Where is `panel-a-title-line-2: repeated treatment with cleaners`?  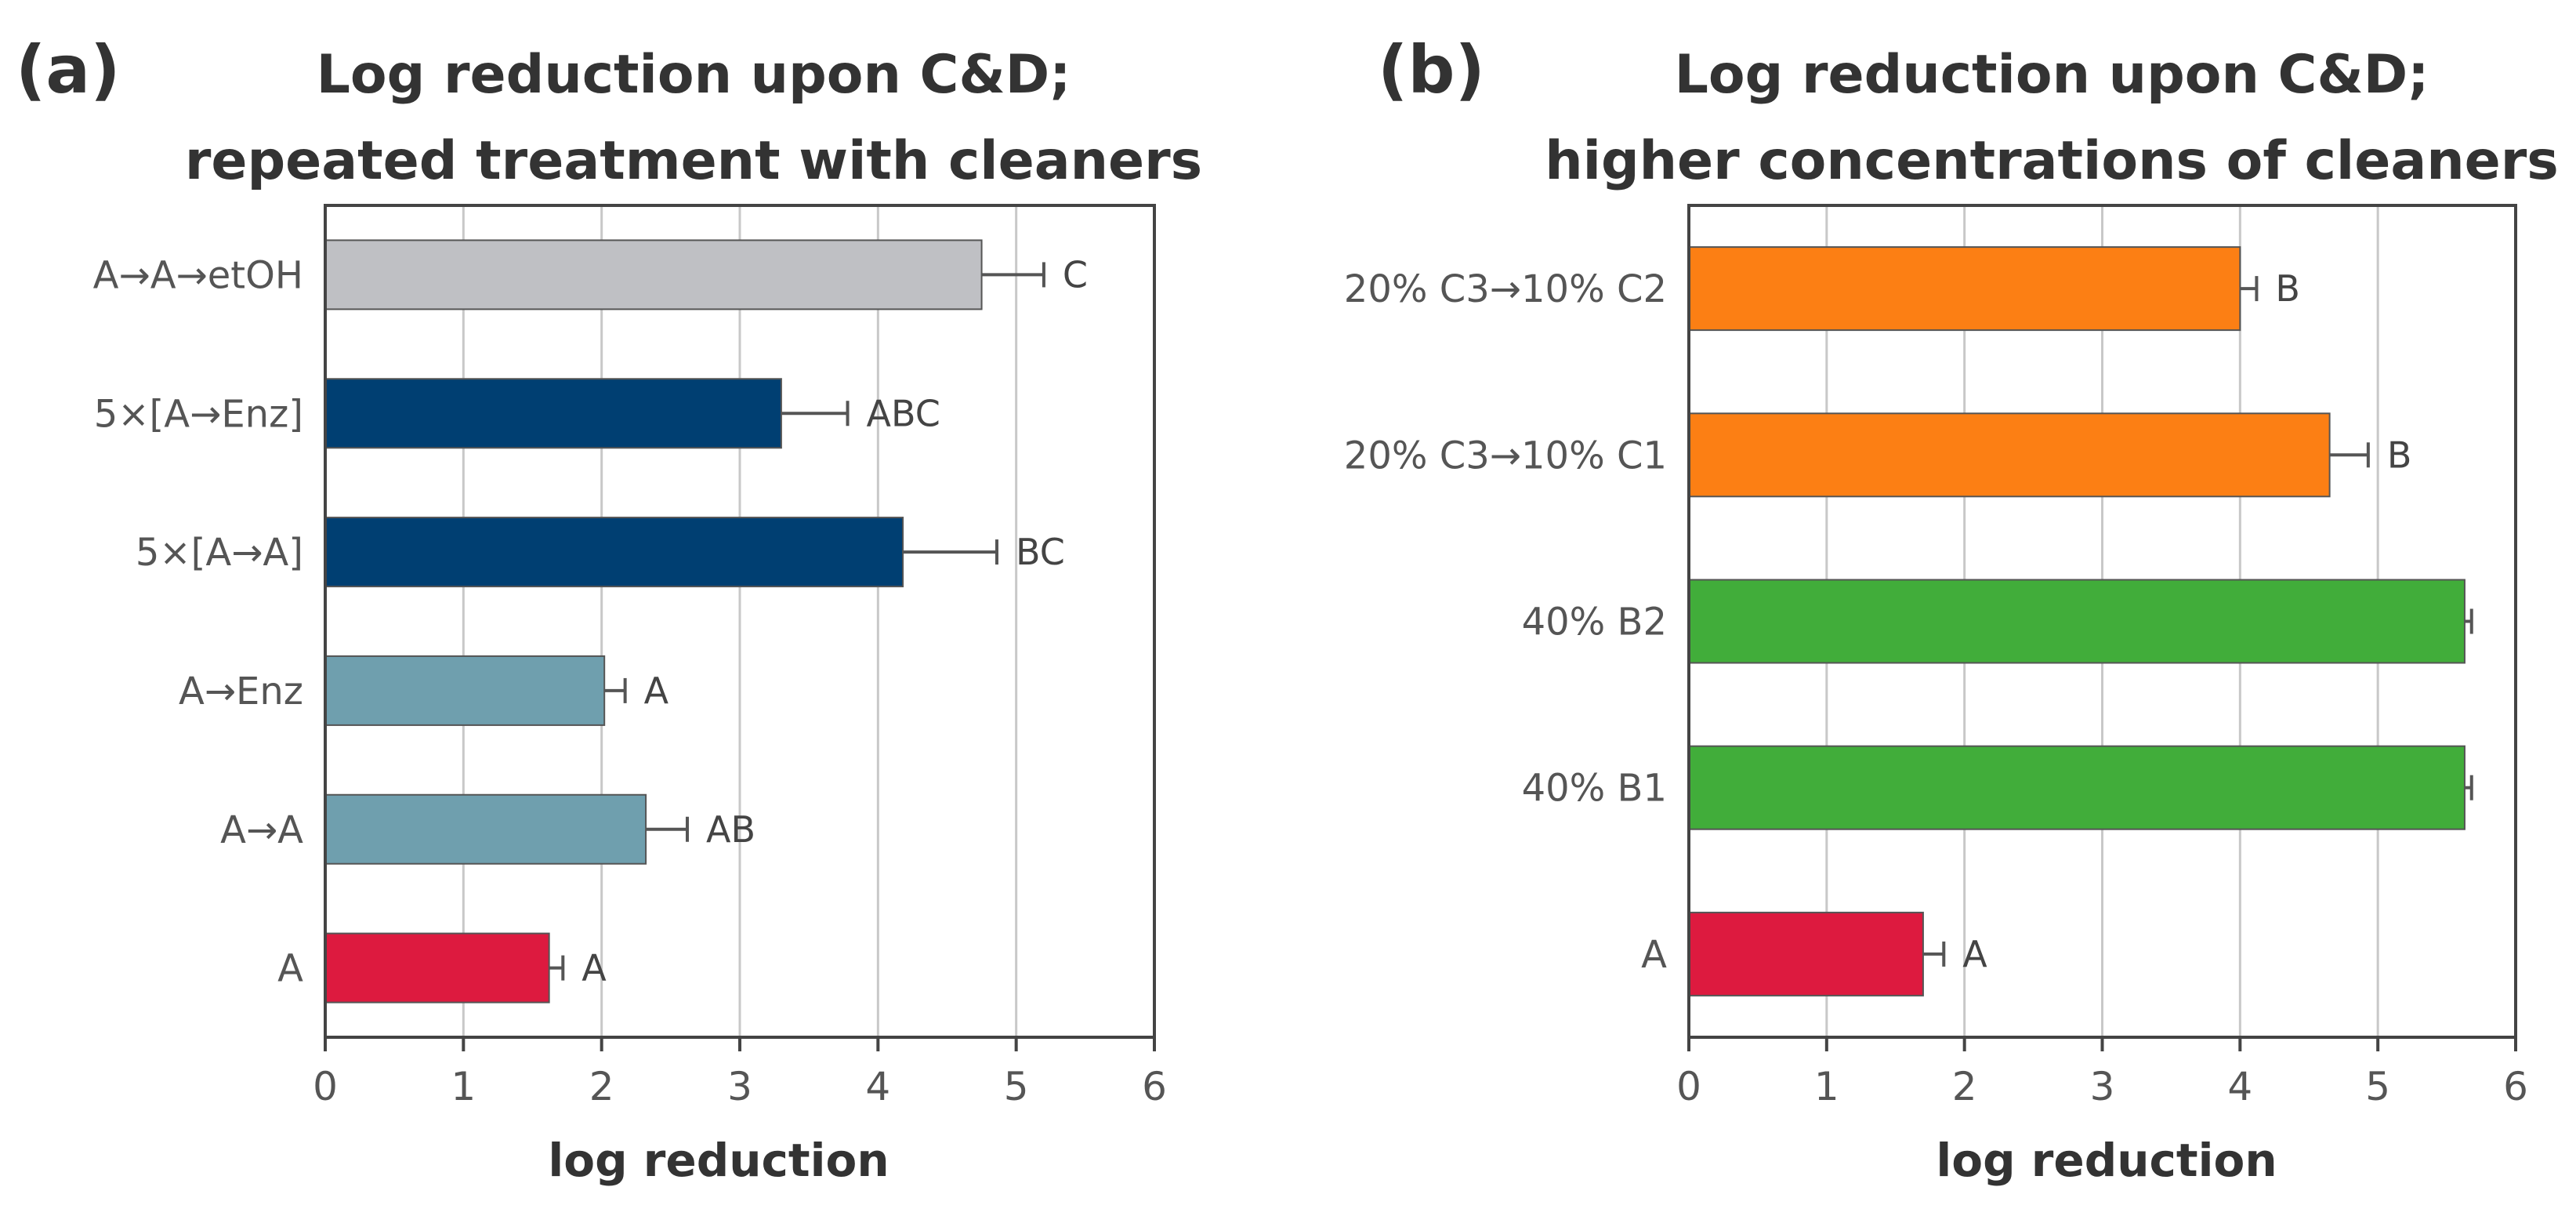 panel-a-title-line-2: repeated treatment with cleaners is located at coordinates (693, 161).